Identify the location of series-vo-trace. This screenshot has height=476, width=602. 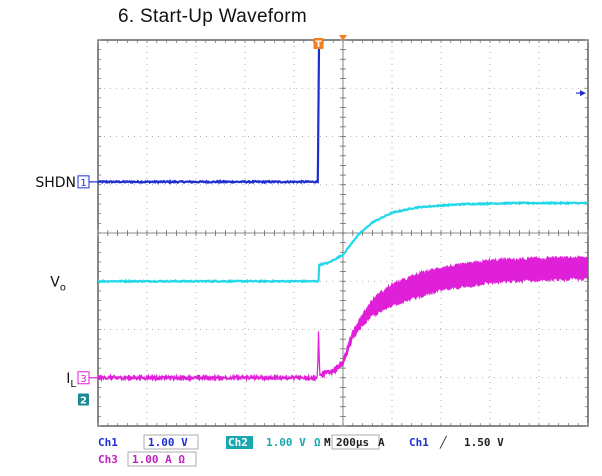
(343, 242).